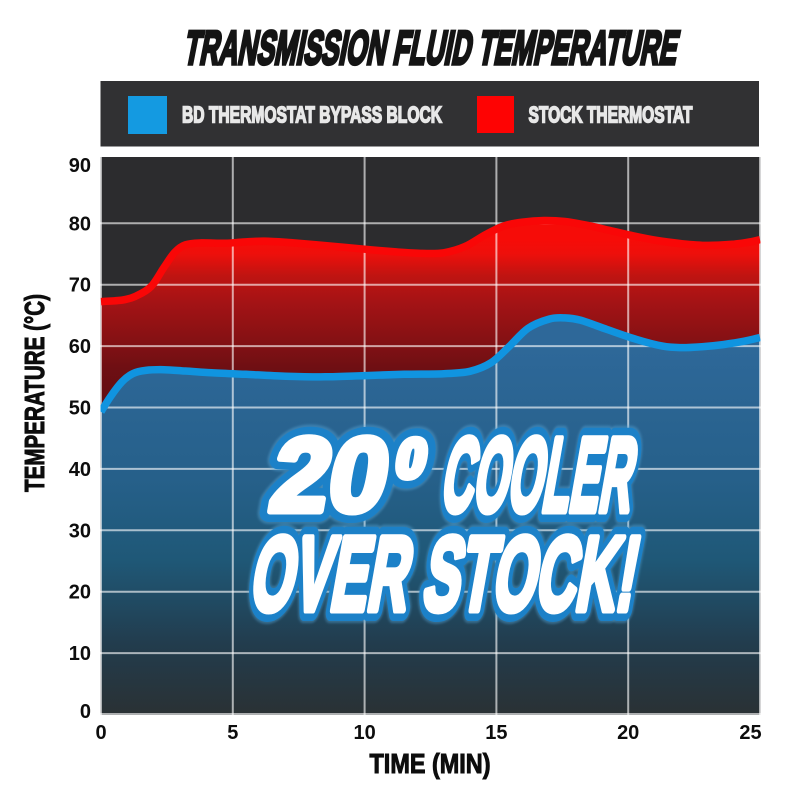 Image resolution: width=800 pixels, height=800 pixels. What do you see at coordinates (80, 166) in the screenshot?
I see `svg-text: 90` at bounding box center [80, 166].